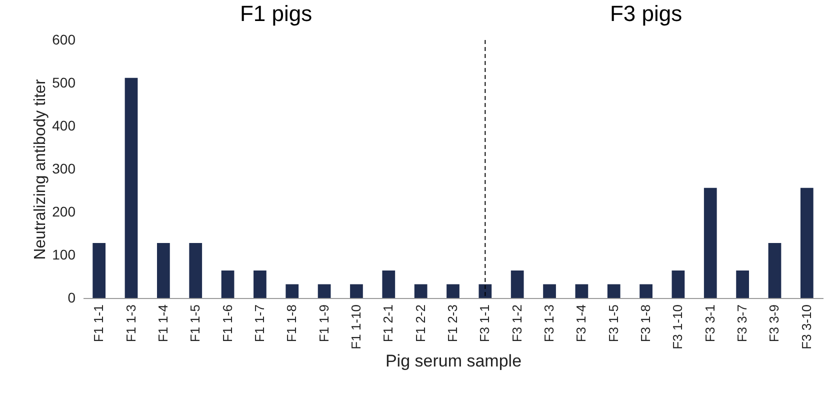  I want to click on x-tick-label: F3 1-5, so click(613, 323).